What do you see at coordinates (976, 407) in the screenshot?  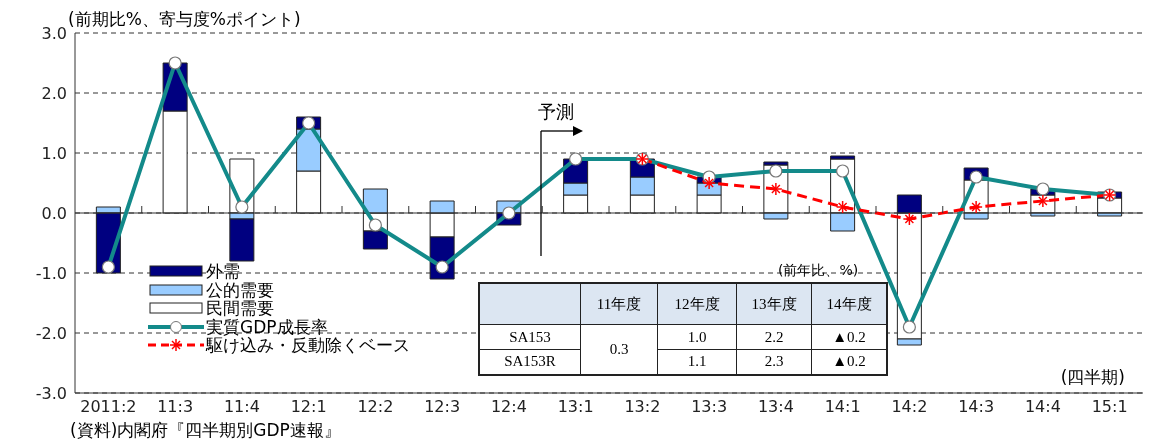 I see `x-tick-label: 14:3` at bounding box center [976, 407].